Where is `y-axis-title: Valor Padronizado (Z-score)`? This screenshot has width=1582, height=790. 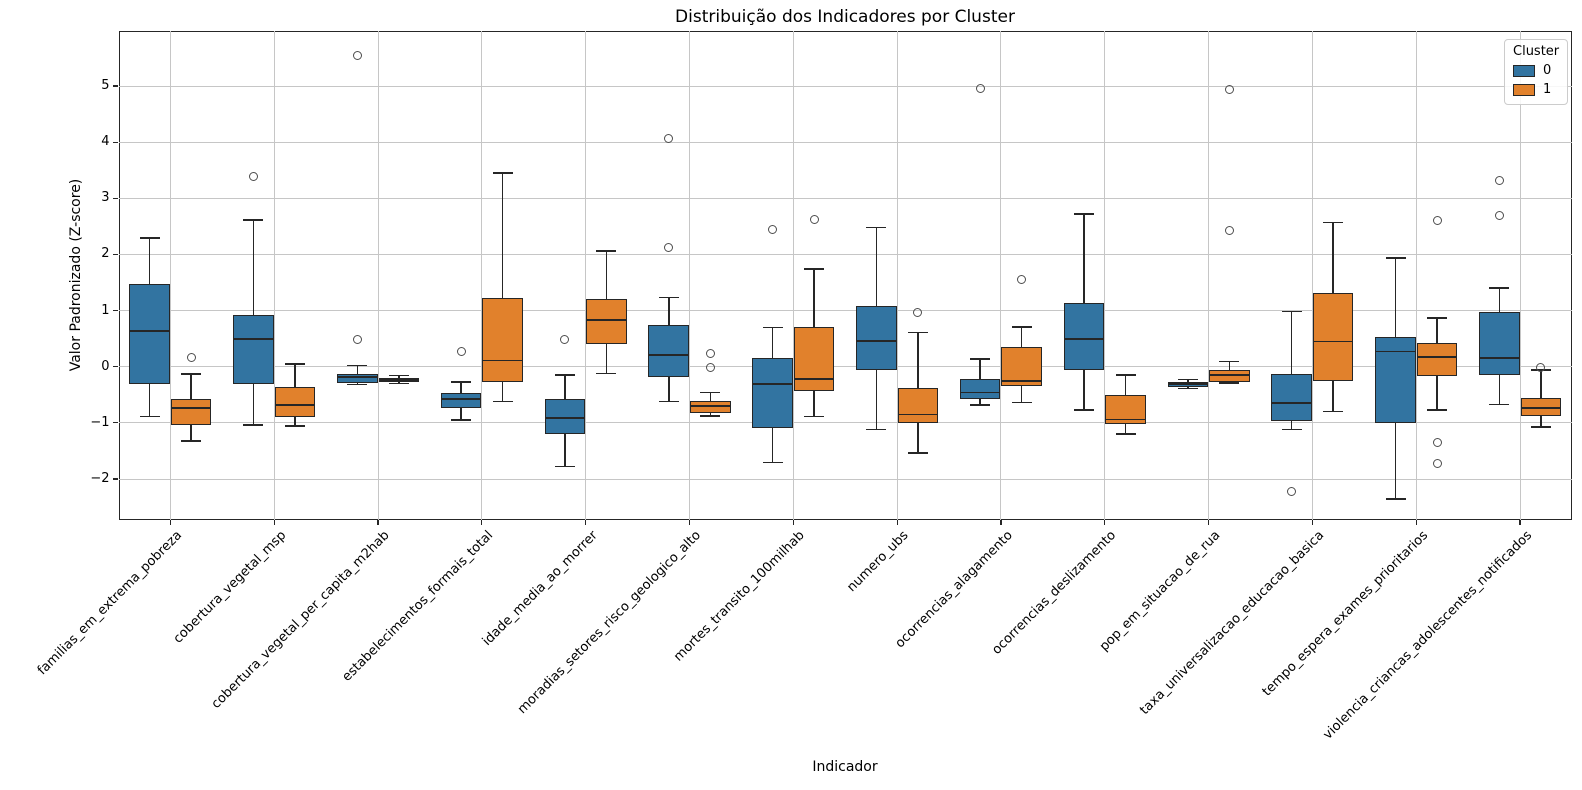 y-axis-title: Valor Padronizado (Z-score) is located at coordinates (76, 275).